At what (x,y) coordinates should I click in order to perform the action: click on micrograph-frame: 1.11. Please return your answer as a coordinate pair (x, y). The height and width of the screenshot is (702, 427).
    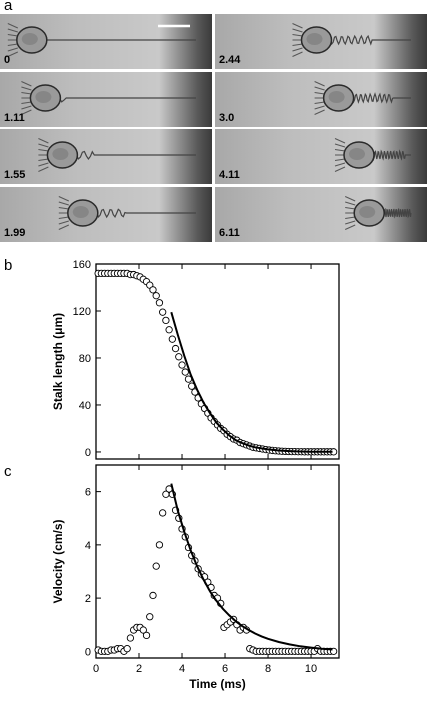
    Looking at the image, I should click on (106, 99).